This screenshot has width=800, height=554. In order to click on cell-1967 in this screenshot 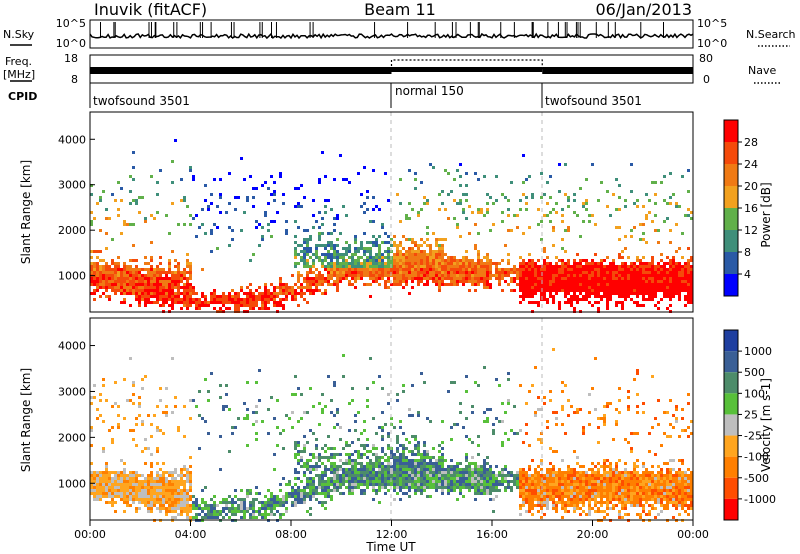, I will do `click(556, 508)`.